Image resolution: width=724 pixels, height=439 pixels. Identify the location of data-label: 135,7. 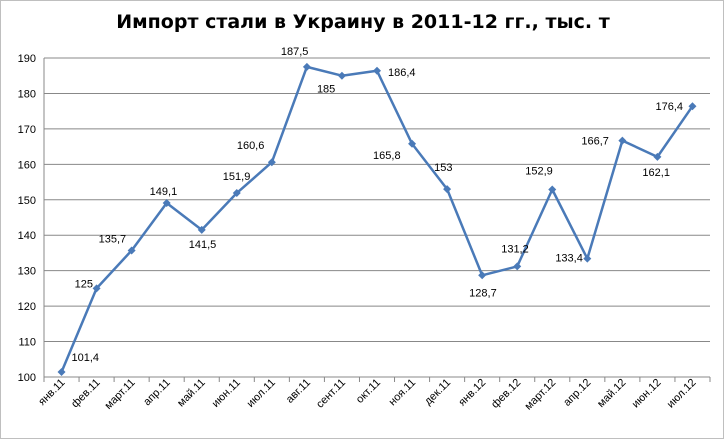
(113, 239).